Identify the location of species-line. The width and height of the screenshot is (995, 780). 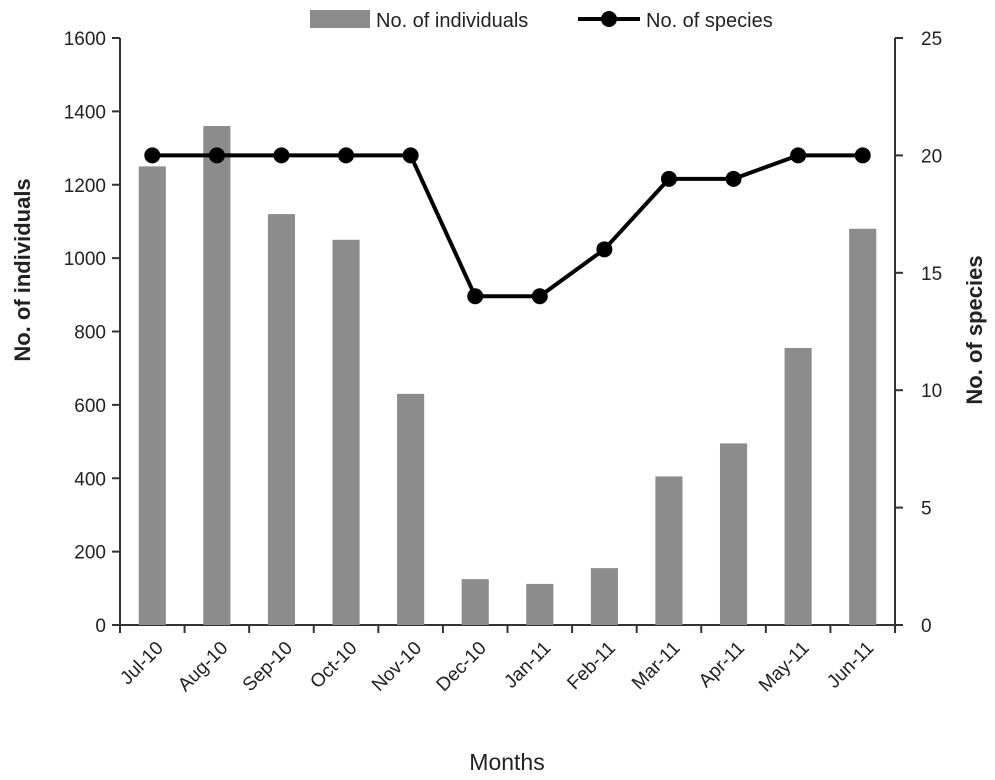
(507, 226).